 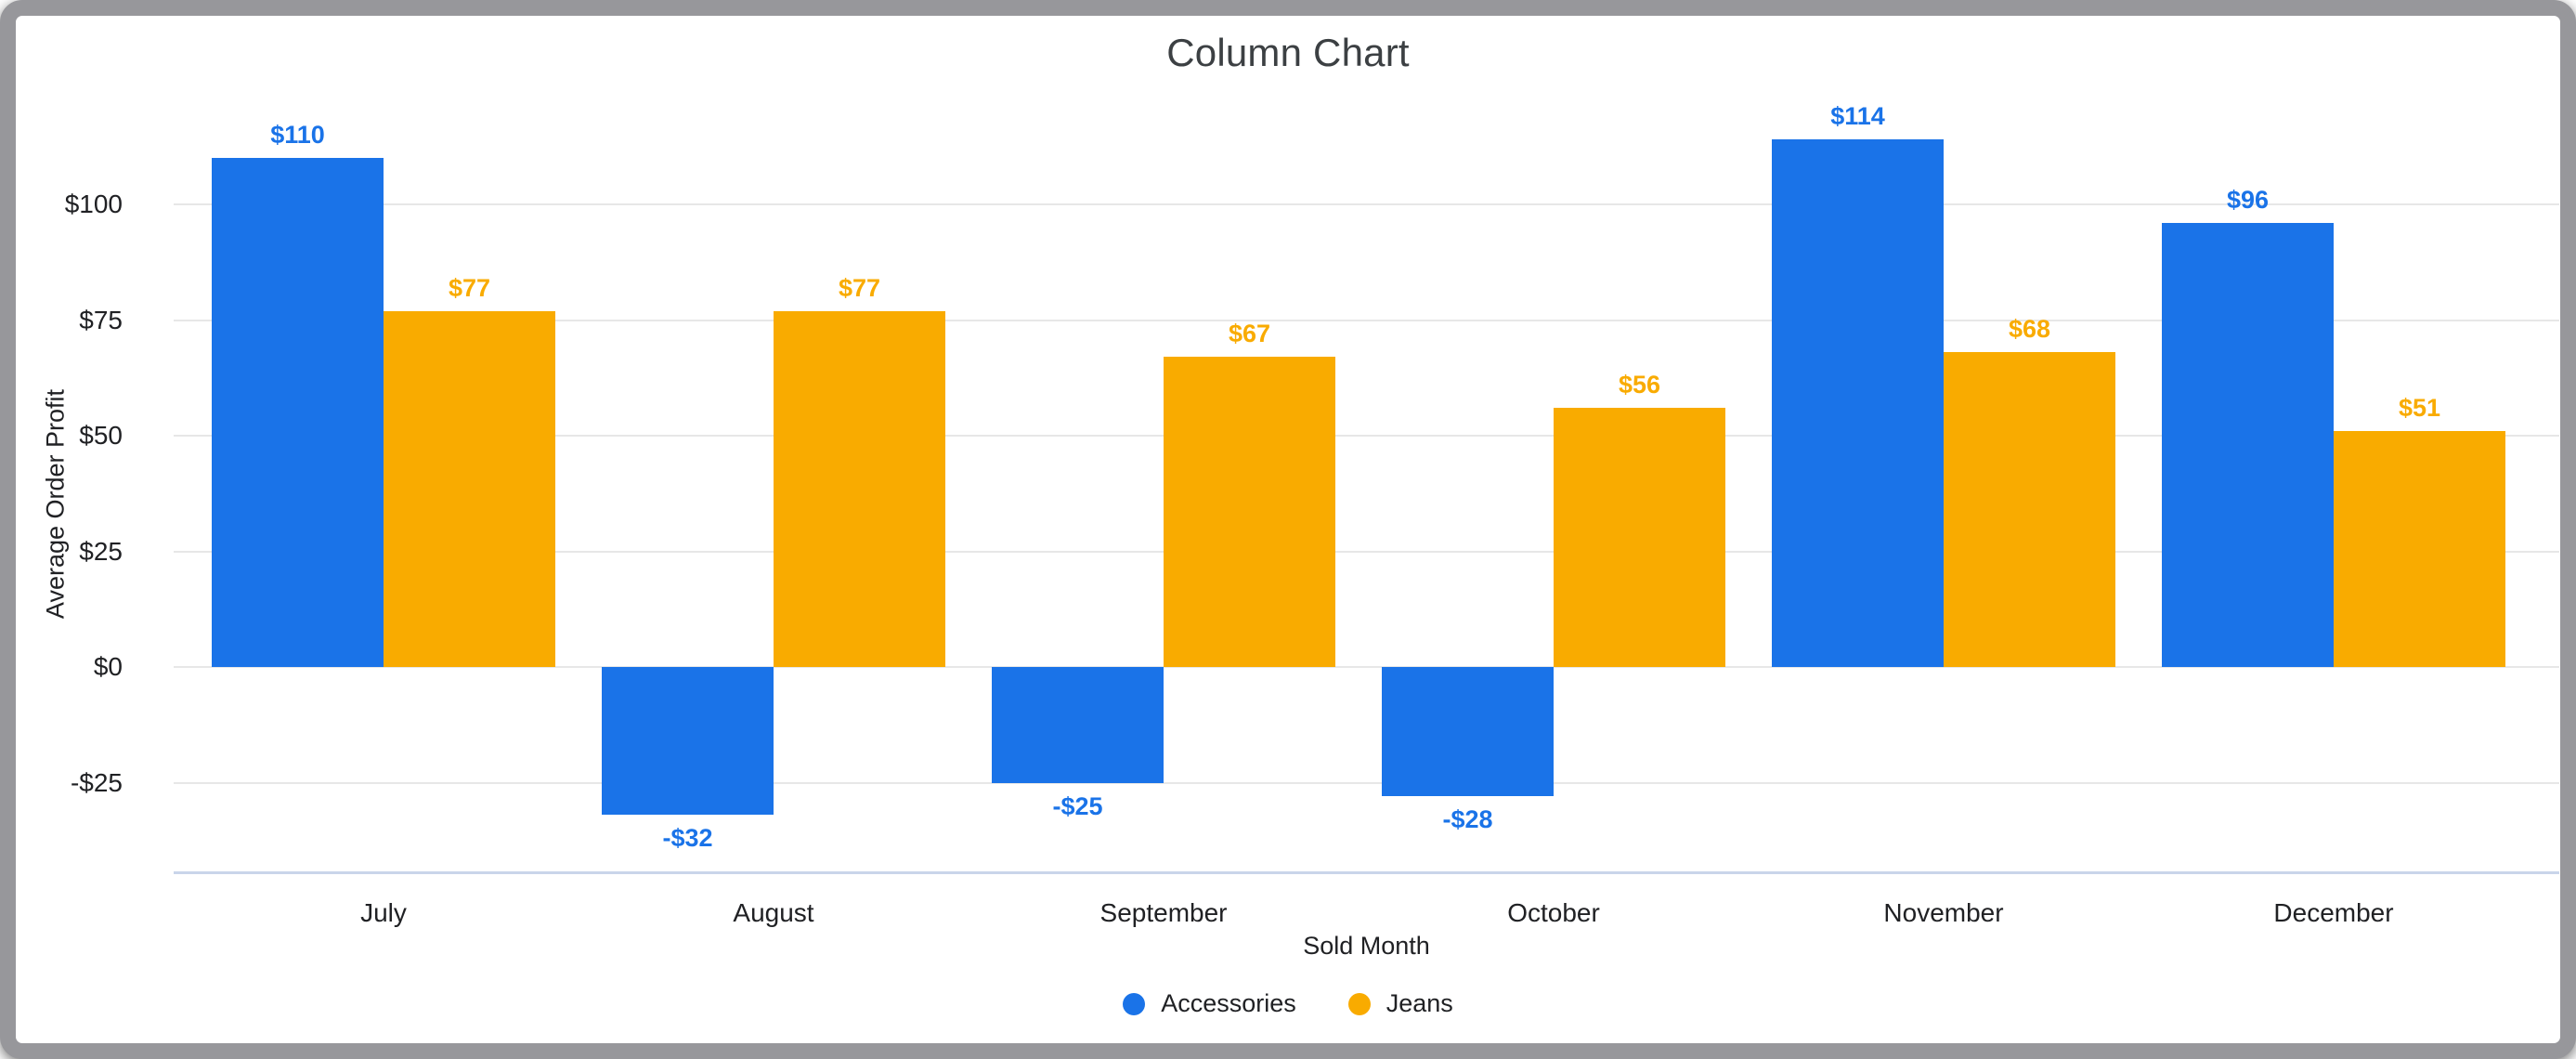 What do you see at coordinates (1640, 385) in the screenshot?
I see `bar-label-jeans-october: $56` at bounding box center [1640, 385].